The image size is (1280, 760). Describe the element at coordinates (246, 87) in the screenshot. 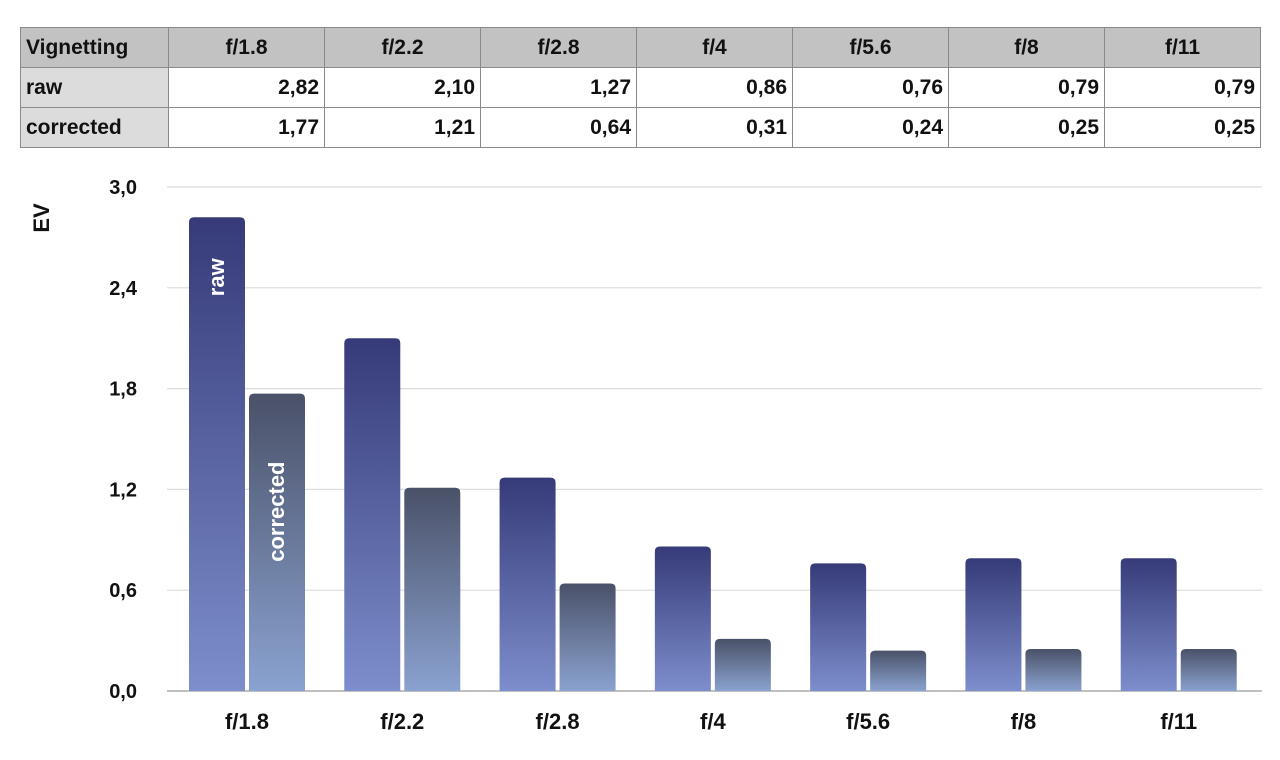

I see `table-cell: 2,82` at that location.